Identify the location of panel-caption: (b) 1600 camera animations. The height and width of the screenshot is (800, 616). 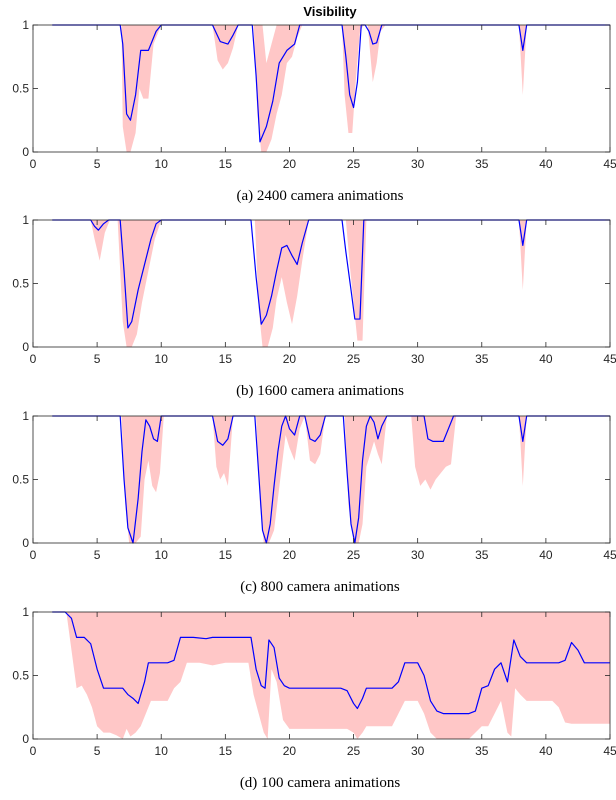
(320, 391).